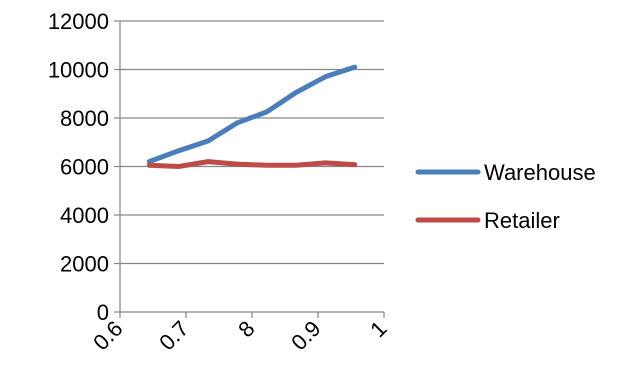 This screenshot has width=630, height=381. Describe the element at coordinates (84, 264) in the screenshot. I see `y-tick-label: 2000` at that location.